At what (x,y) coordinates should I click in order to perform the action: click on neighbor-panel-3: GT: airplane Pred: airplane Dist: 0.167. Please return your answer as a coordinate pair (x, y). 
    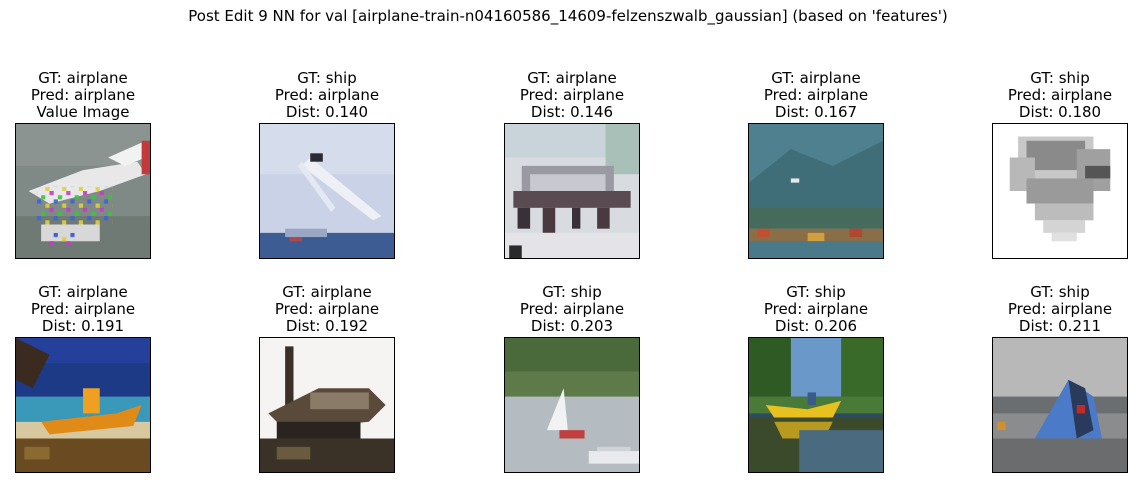
    Looking at the image, I should click on (816, 164).